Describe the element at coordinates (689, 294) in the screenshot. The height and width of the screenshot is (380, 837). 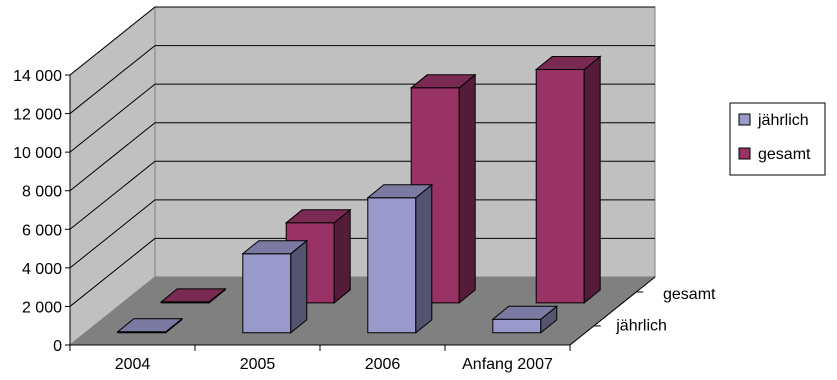
I see `depth-label: gesamt` at that location.